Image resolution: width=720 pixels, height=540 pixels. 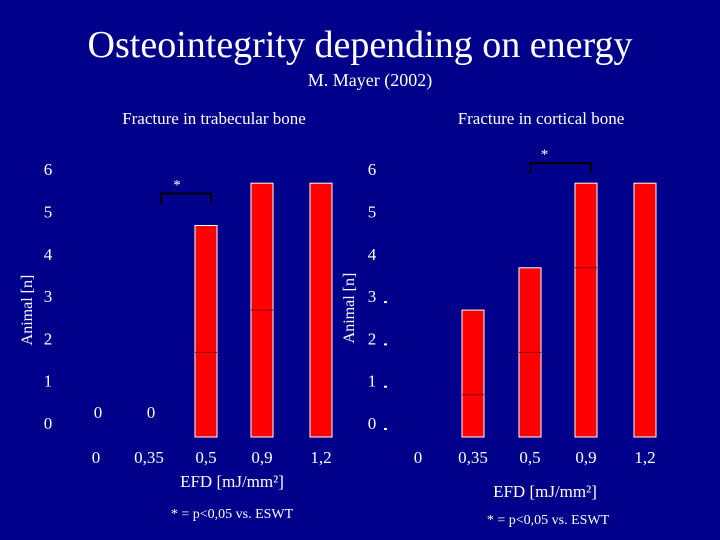 What do you see at coordinates (320, 457) in the screenshot?
I see `chart-1-xtick-1,2: 1,2` at bounding box center [320, 457].